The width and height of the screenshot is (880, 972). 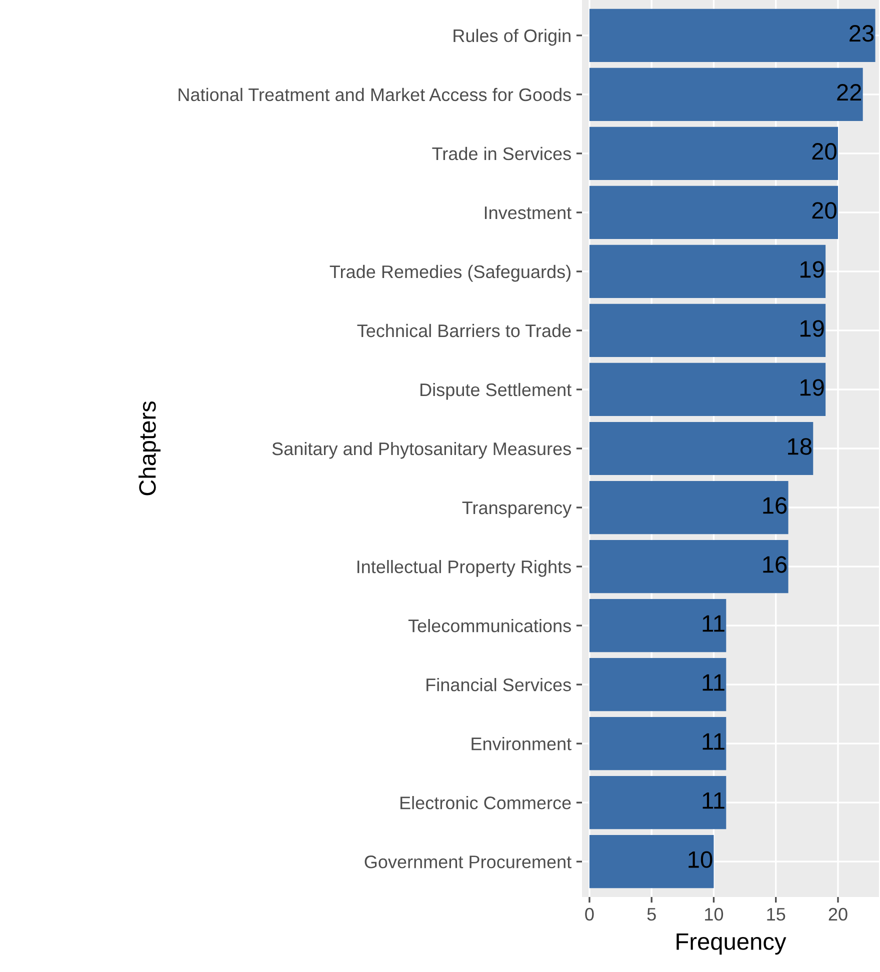 What do you see at coordinates (589, 914) in the screenshot?
I see `x-tick-label: 0` at bounding box center [589, 914].